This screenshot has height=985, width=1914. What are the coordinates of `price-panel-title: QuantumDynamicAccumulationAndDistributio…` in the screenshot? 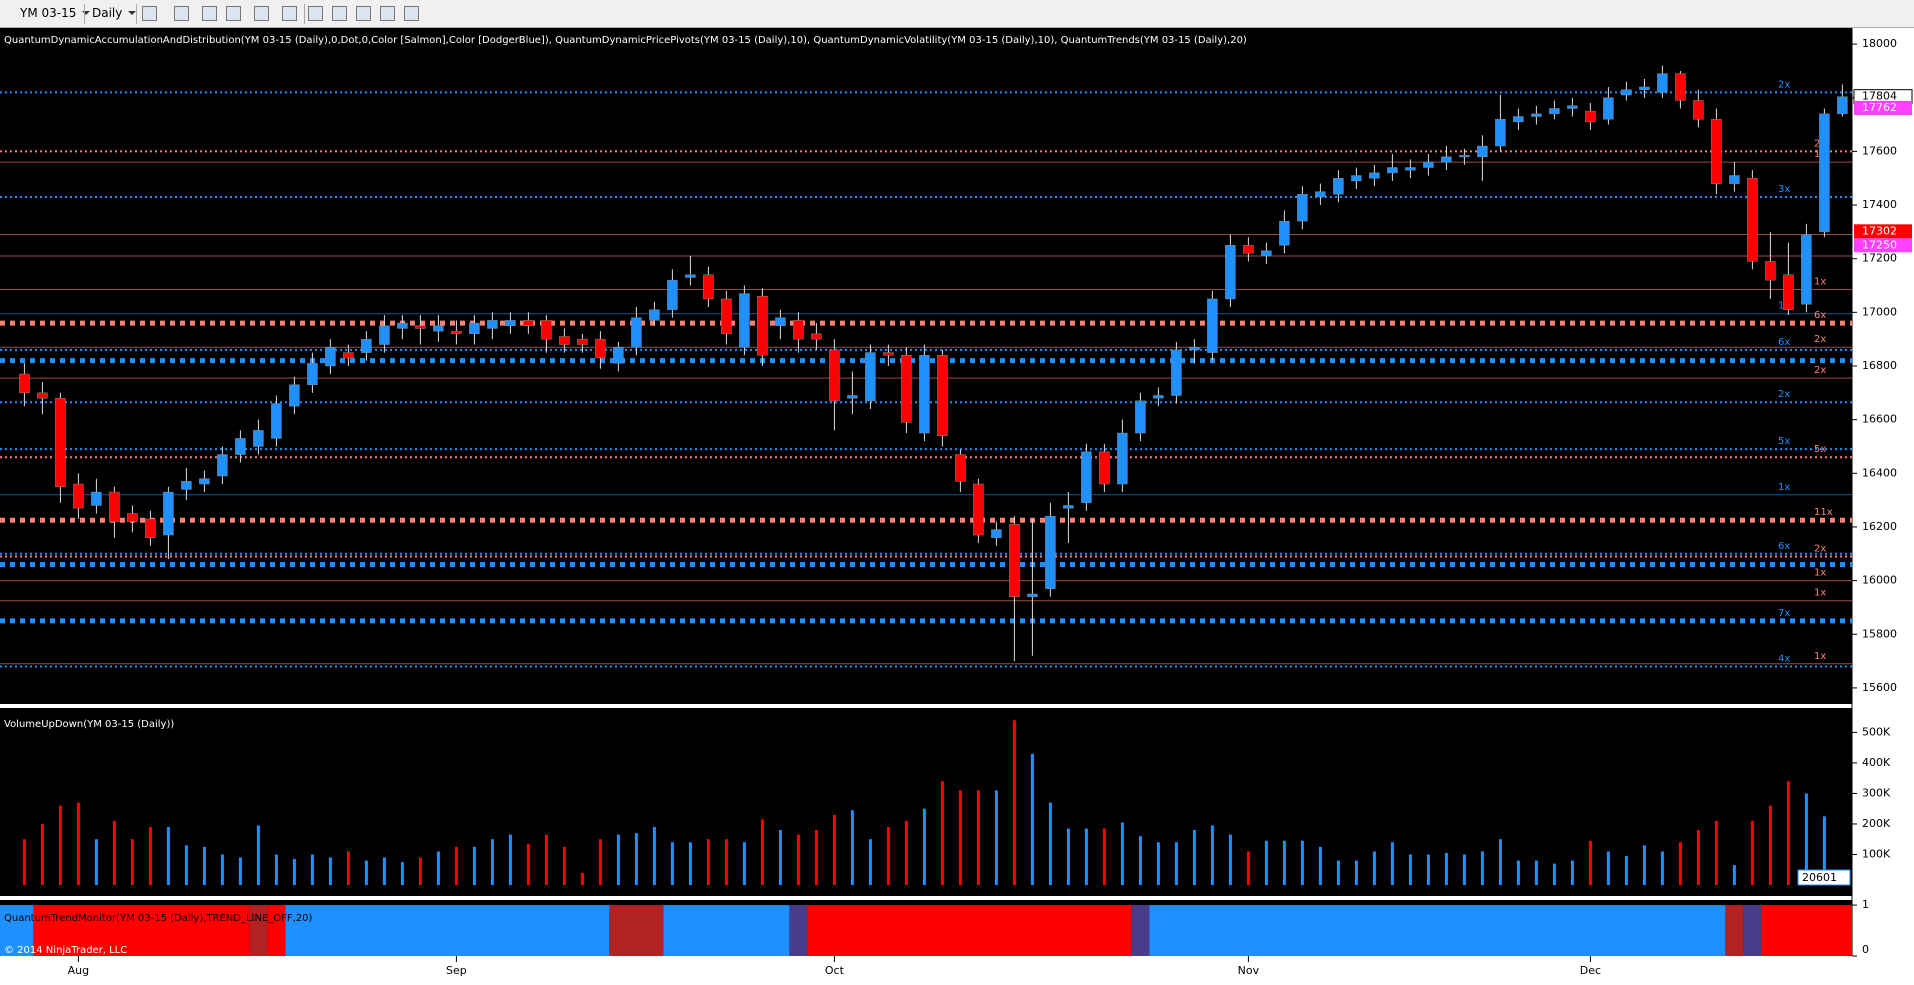 It's located at (625, 40).